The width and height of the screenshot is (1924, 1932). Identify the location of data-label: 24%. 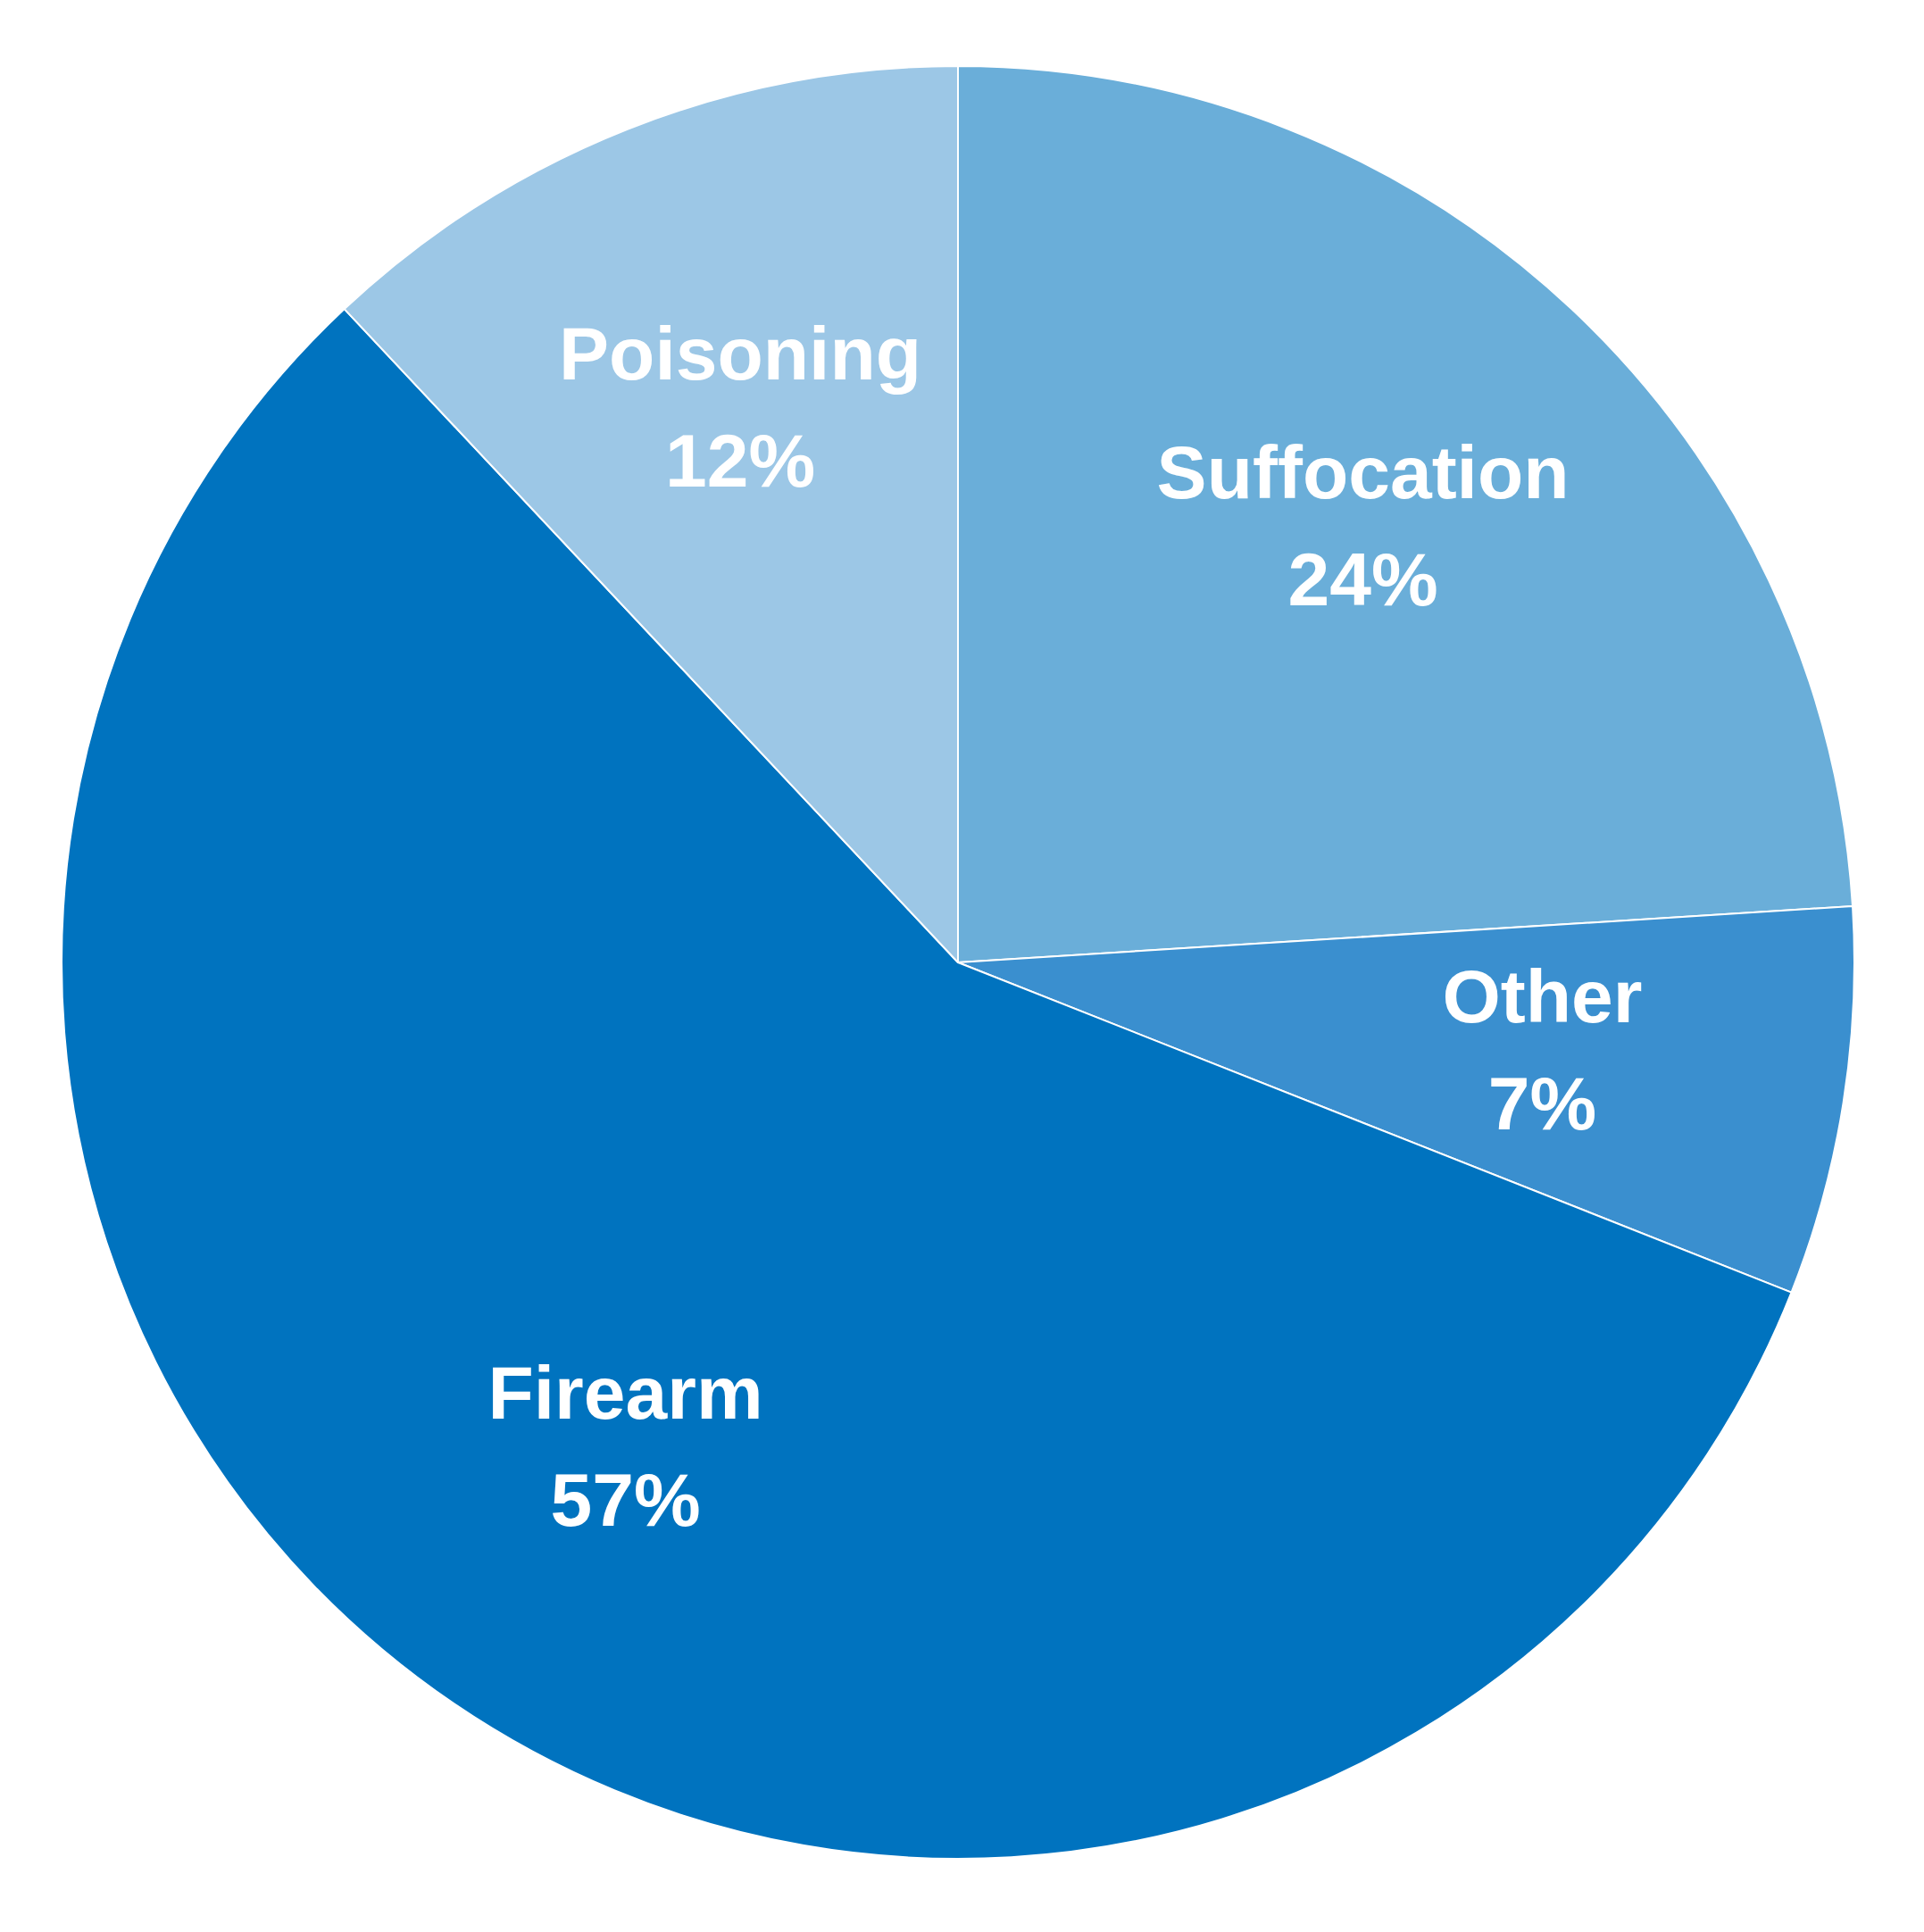
(1362, 579).